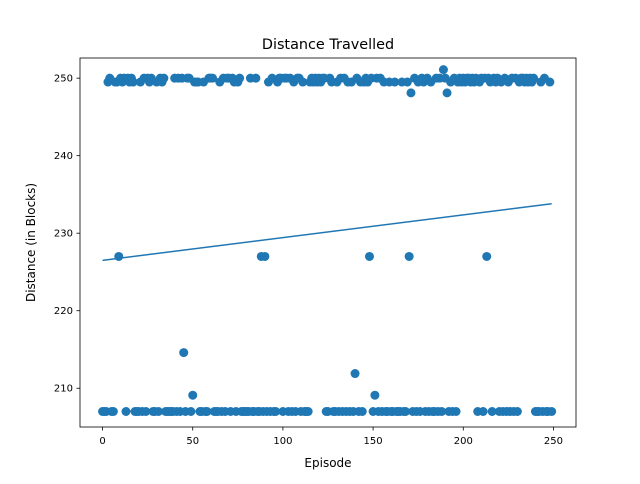  Describe the element at coordinates (63, 234) in the screenshot. I see `y-tick-label: 230` at that location.